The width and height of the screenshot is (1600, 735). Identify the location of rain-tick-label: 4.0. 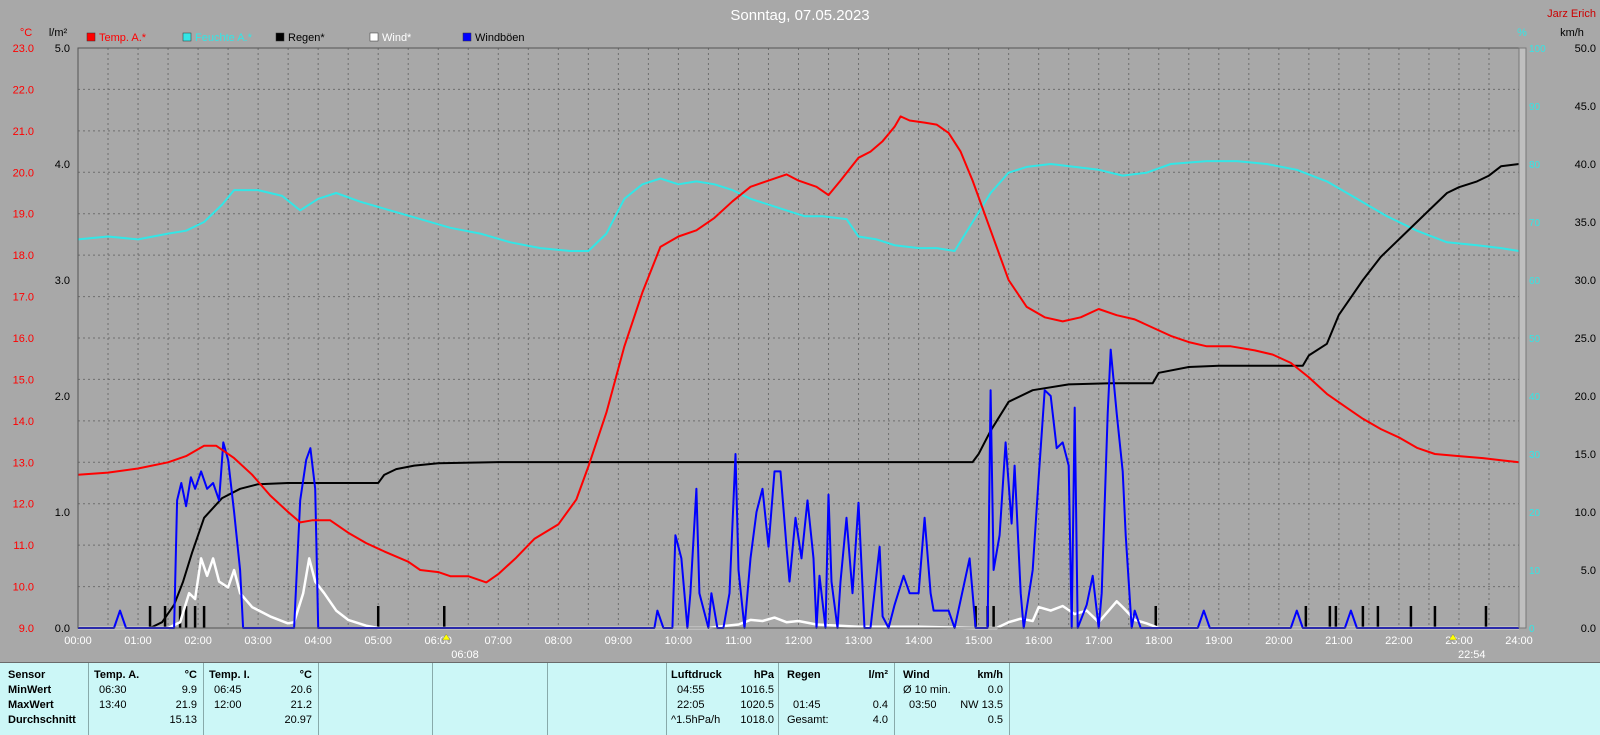
(62, 165).